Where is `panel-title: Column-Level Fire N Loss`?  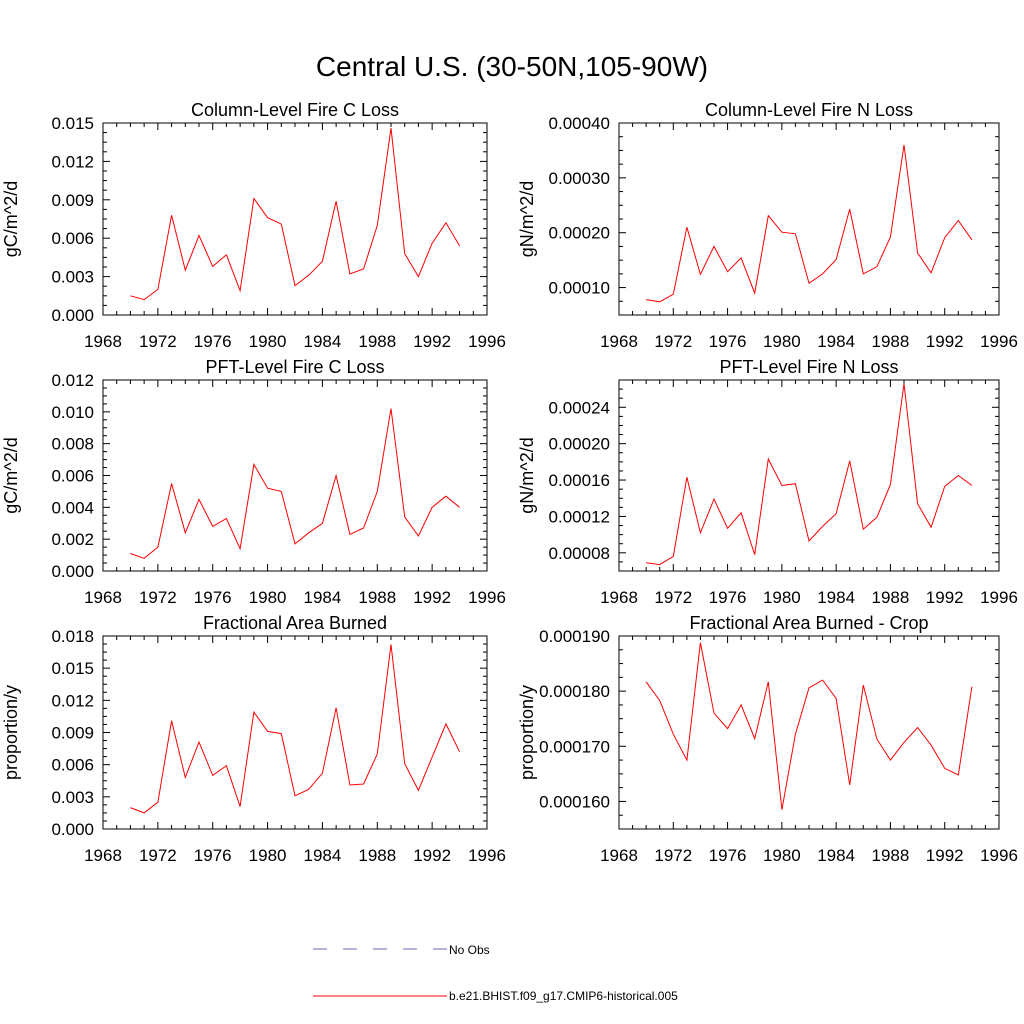 panel-title: Column-Level Fire N Loss is located at coordinates (809, 110).